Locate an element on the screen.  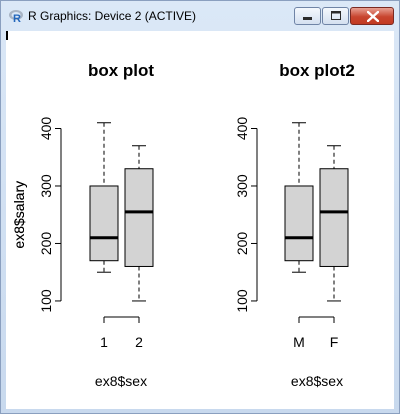
minimize-button is located at coordinates (307, 16).